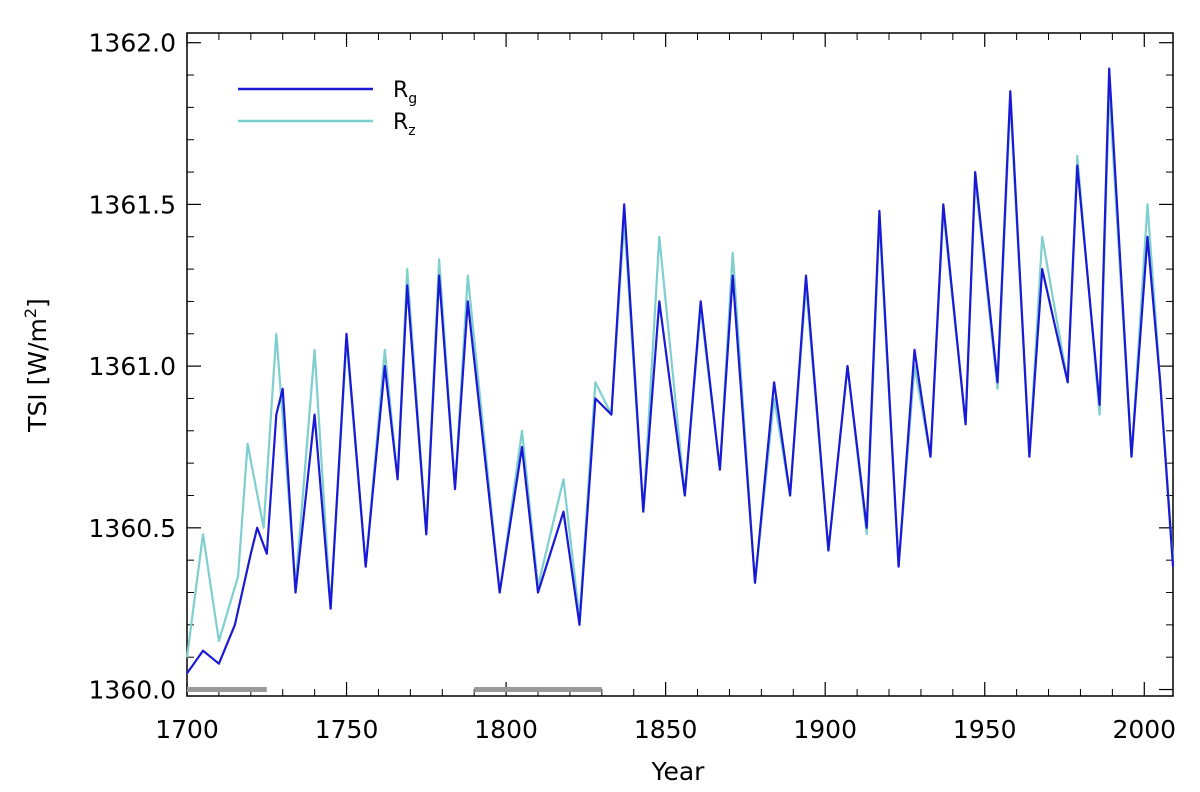  Describe the element at coordinates (132, 690) in the screenshot. I see `y-tick-label: 1360.0` at that location.